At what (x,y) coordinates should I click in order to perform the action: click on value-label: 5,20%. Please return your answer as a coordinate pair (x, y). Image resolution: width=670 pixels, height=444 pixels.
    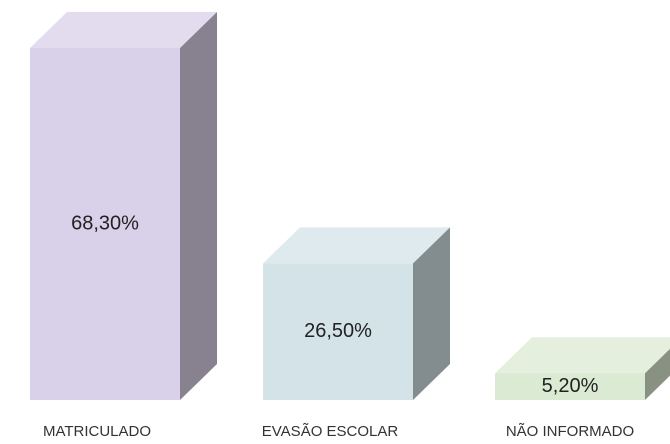
    Looking at the image, I should click on (570, 386).